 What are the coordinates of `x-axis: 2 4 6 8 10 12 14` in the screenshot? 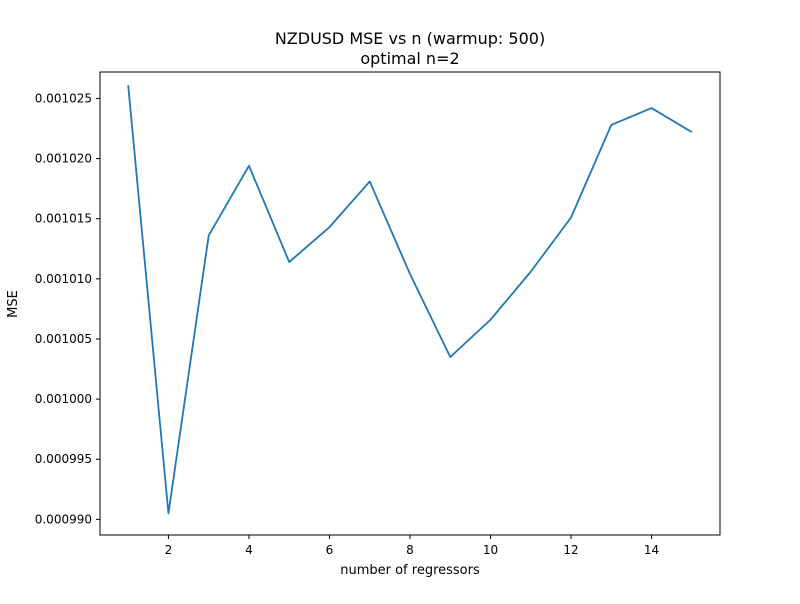 It's located at (412, 546).